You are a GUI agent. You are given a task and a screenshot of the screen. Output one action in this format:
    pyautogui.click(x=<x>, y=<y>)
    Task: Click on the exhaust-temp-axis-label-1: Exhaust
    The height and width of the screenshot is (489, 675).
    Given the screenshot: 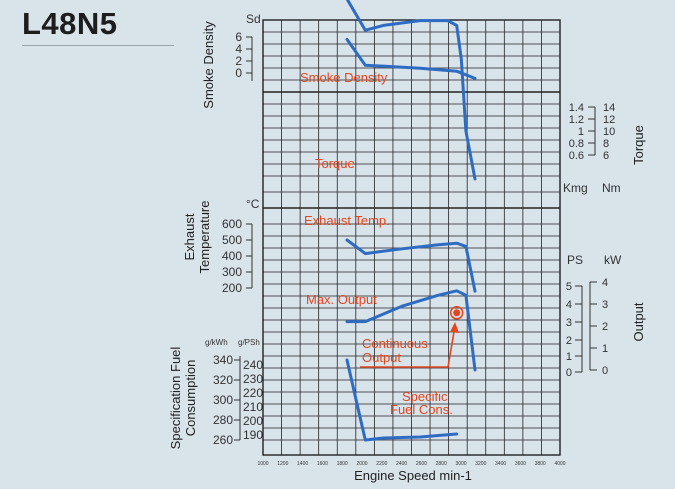 What is the action you would take?
    pyautogui.click(x=189, y=236)
    